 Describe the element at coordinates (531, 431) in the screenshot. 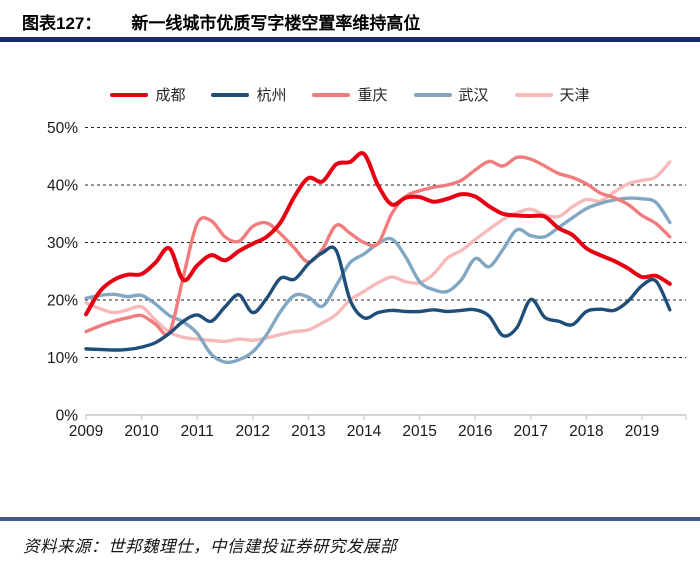

I see `x-tick-label: 2017` at that location.